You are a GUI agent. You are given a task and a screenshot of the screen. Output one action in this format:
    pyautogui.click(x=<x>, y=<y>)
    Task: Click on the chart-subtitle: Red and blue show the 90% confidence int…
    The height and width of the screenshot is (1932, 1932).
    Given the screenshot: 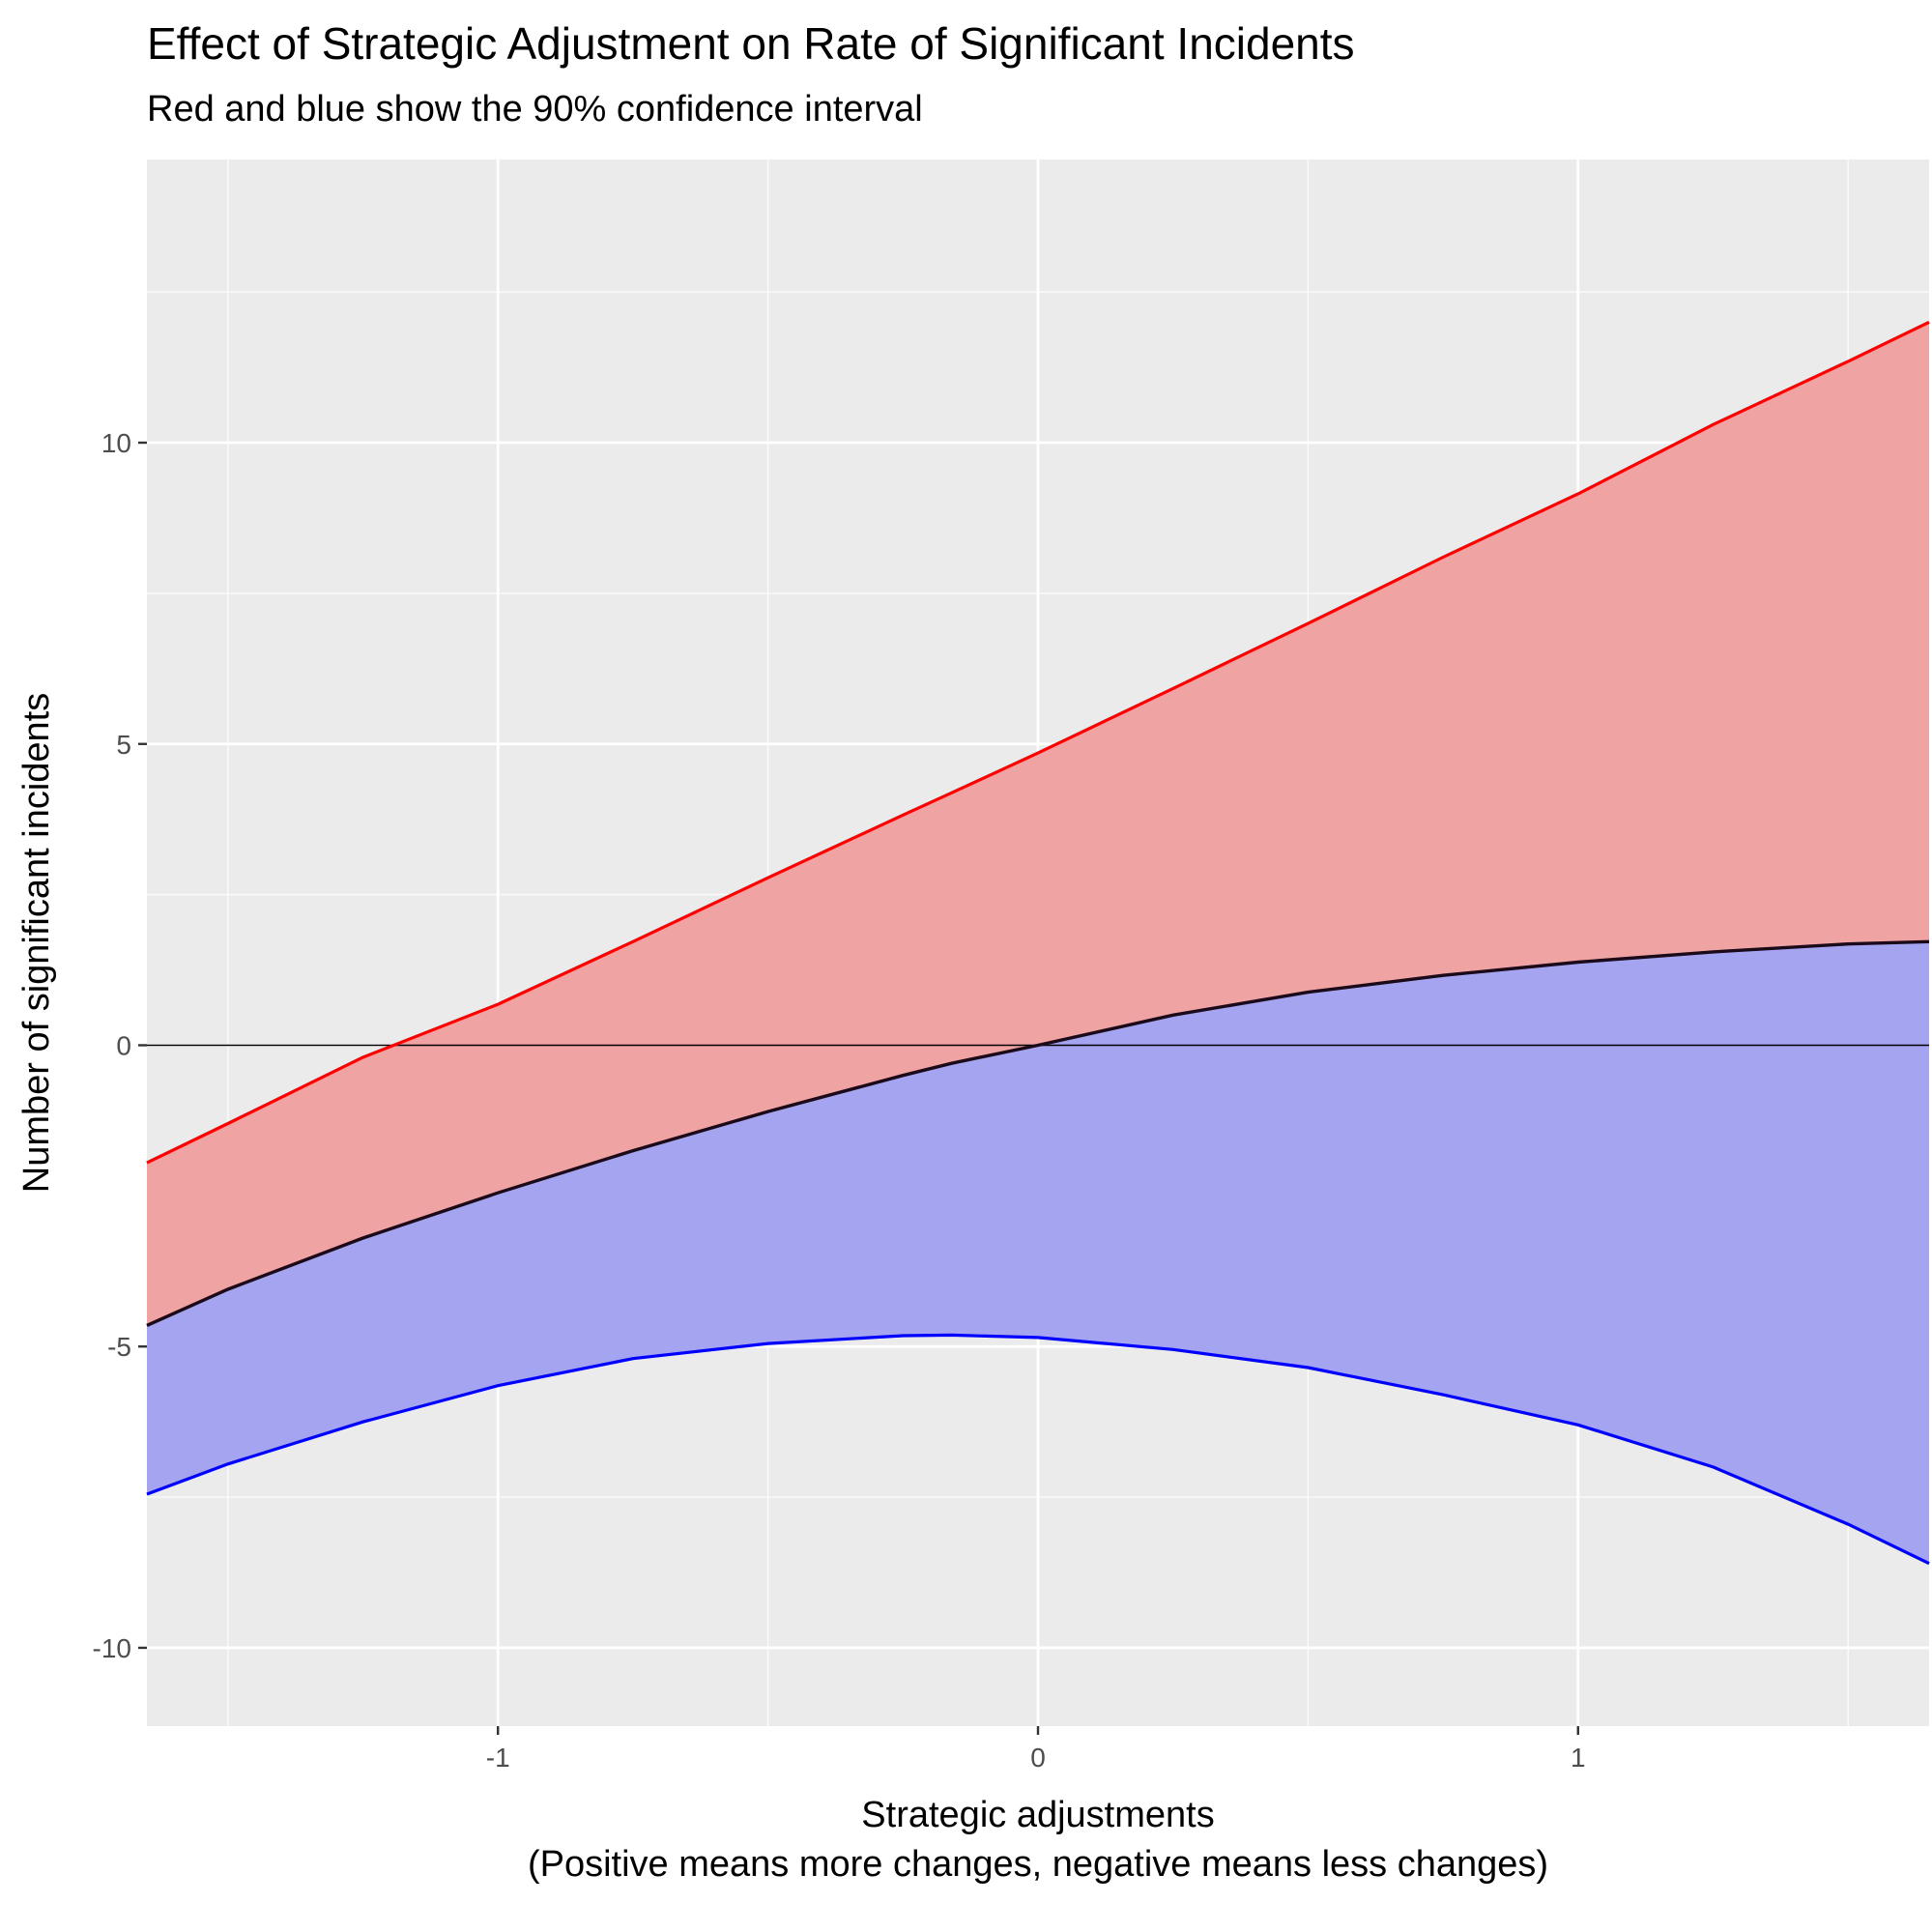 What is the action you would take?
    pyautogui.click(x=535, y=109)
    